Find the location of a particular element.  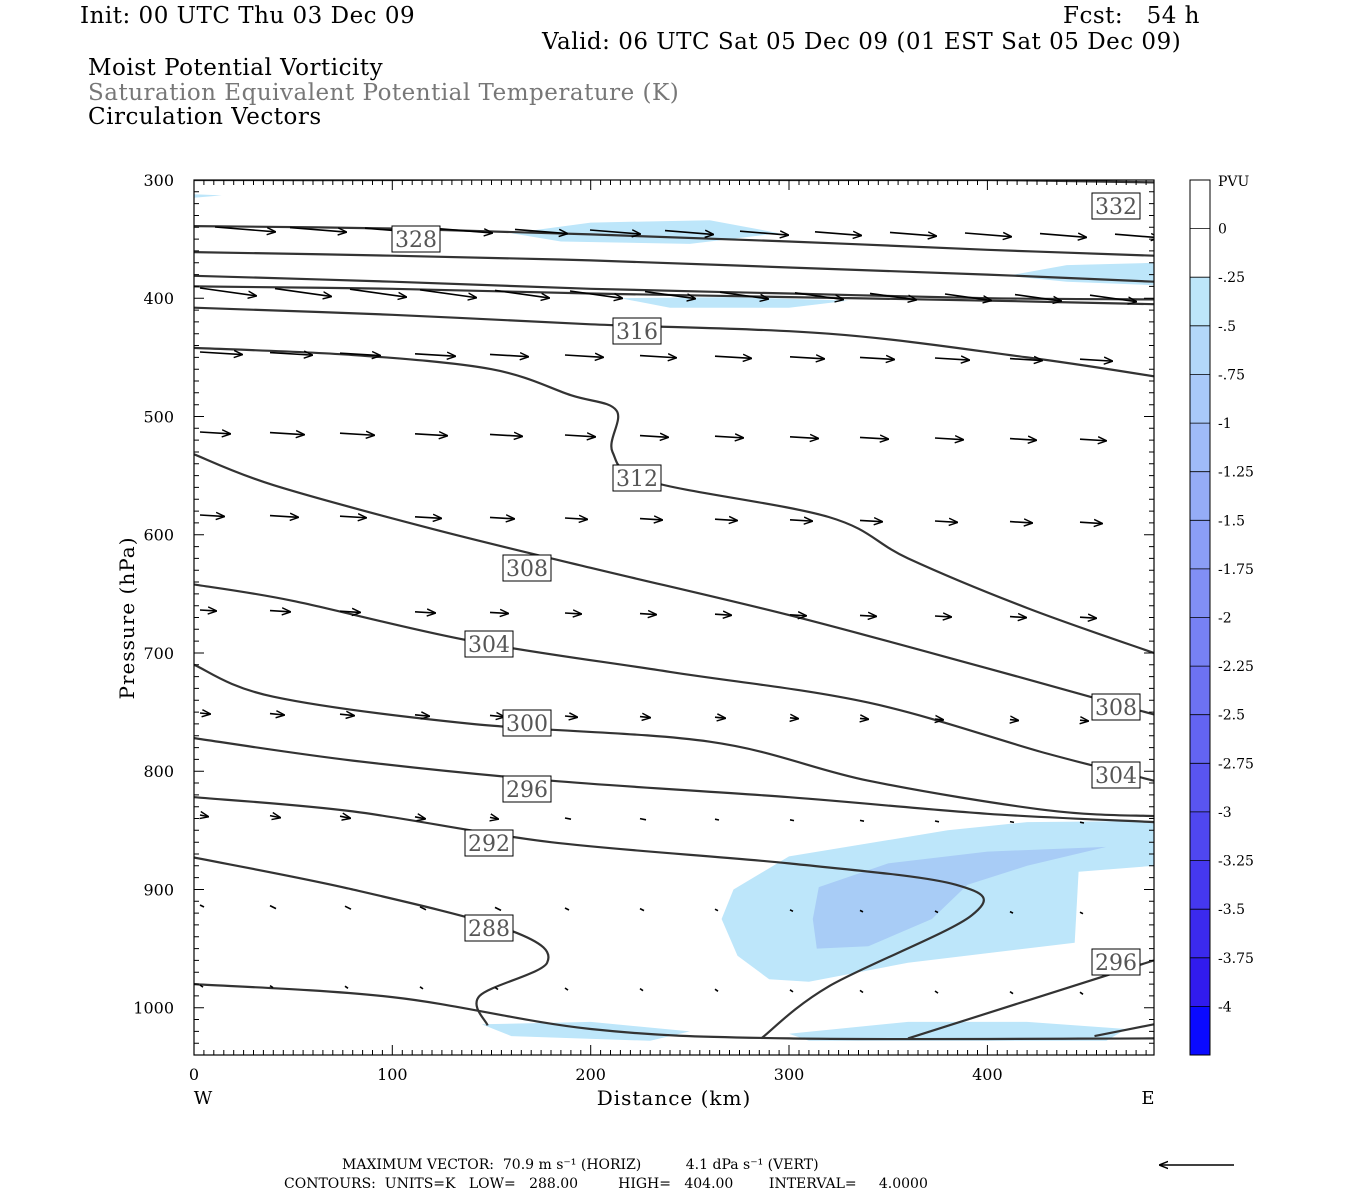

x-tick-label-100: 100 is located at coordinates (392, 1074).